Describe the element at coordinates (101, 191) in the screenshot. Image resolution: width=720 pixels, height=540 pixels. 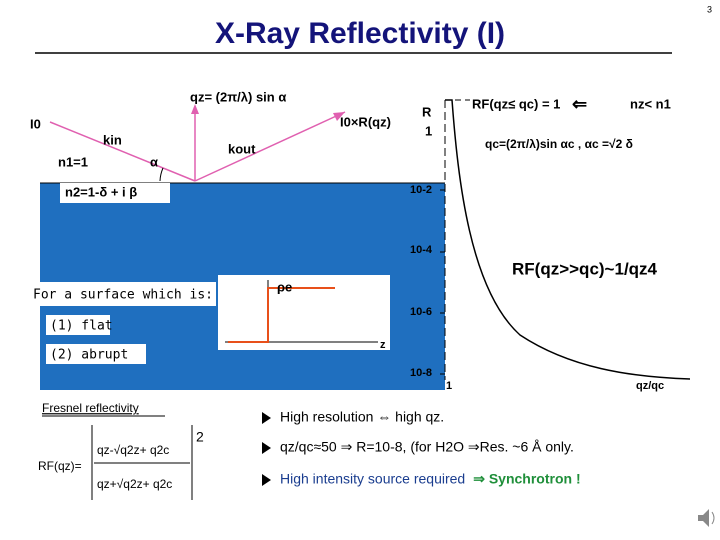
I see `n2-label: n2=1-δ + i β` at that location.